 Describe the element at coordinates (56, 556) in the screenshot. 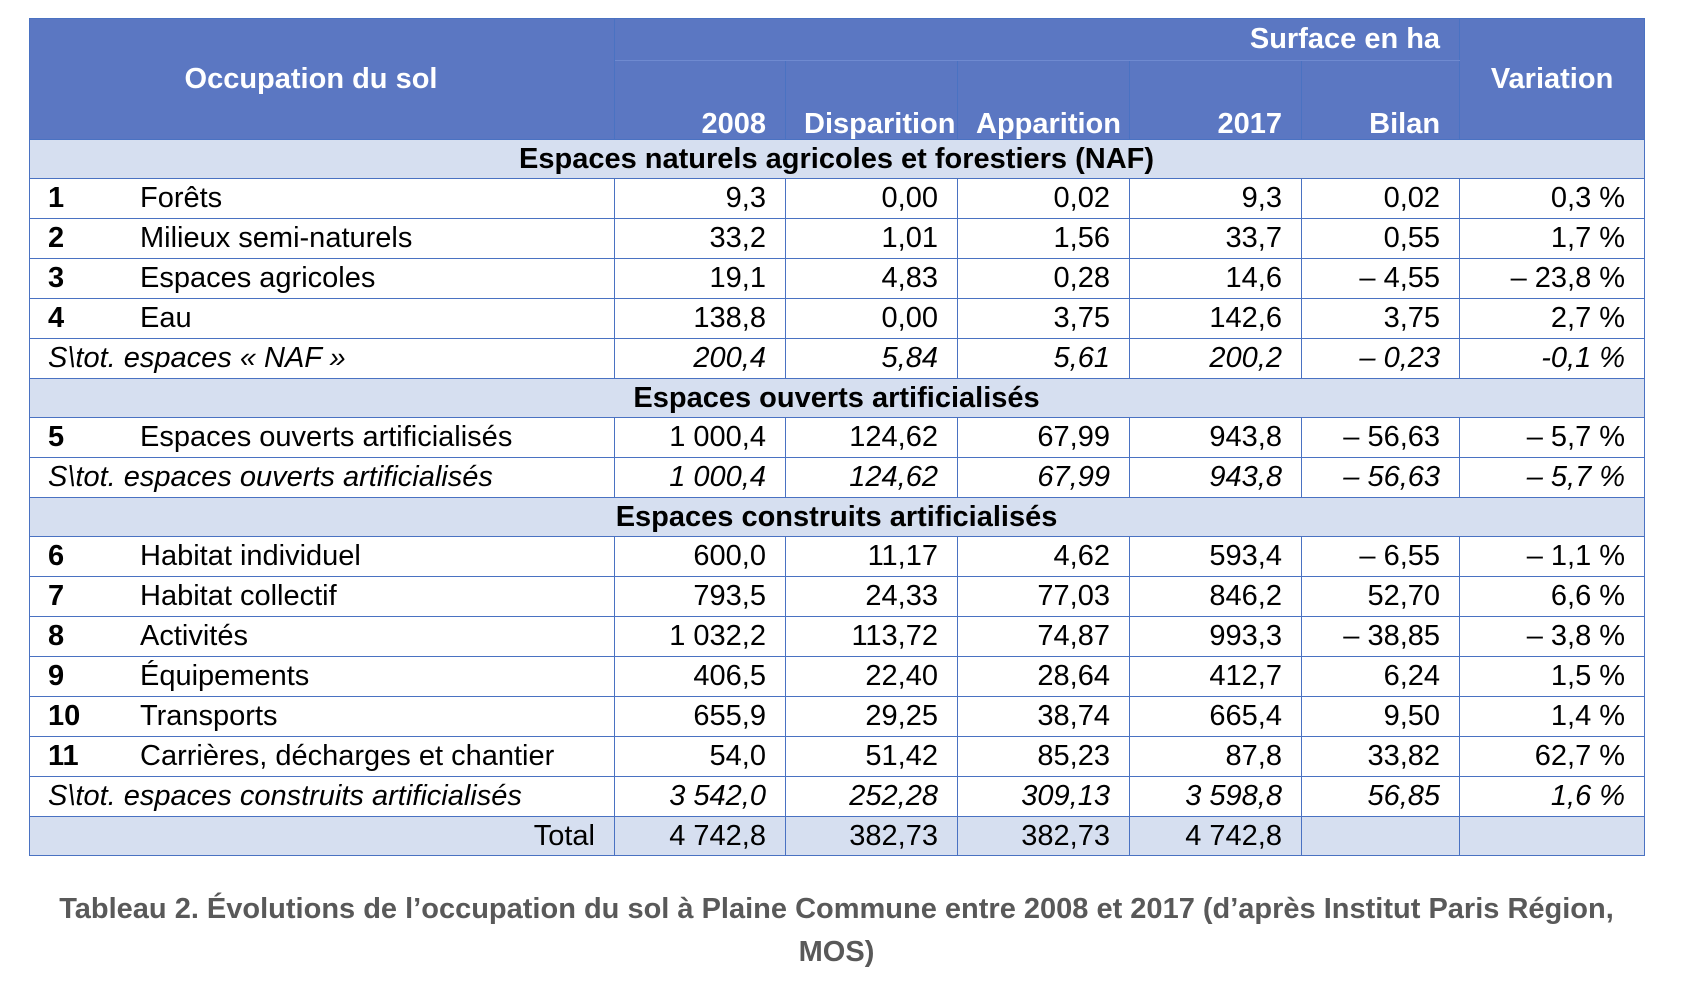

I see `row-number: 6` at that location.